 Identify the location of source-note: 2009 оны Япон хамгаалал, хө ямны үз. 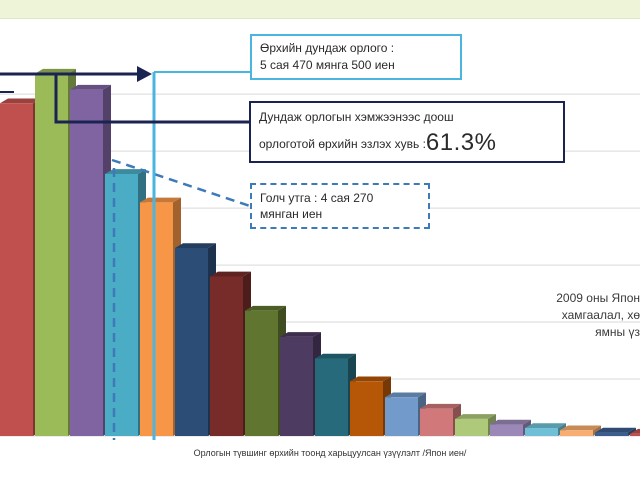
(584, 315).